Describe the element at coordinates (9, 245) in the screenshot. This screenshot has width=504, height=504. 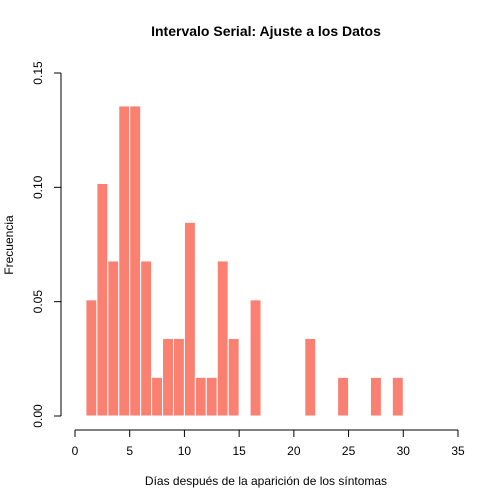
I see `y-axis-label: Frecuencia` at that location.